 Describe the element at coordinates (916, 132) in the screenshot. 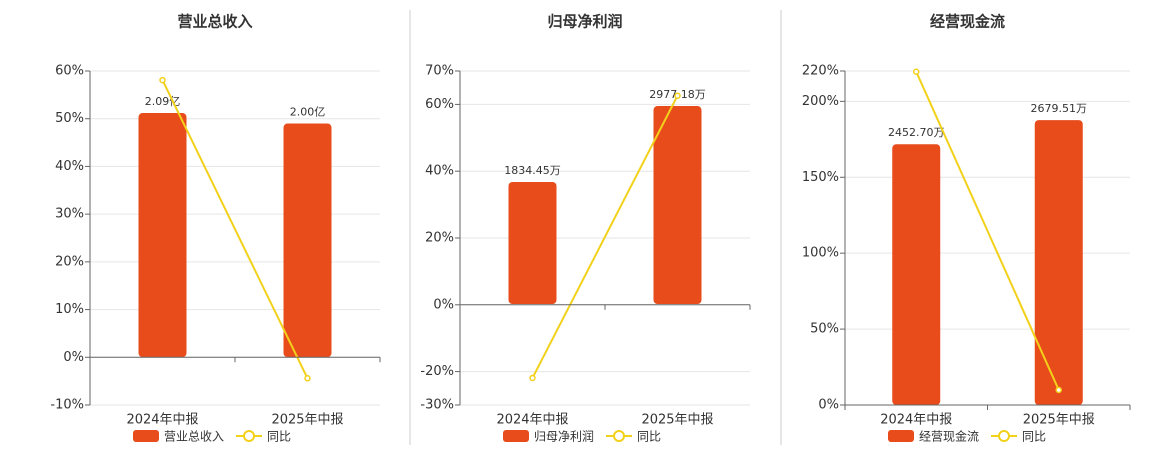

I see `value-label: 2452.70万` at that location.